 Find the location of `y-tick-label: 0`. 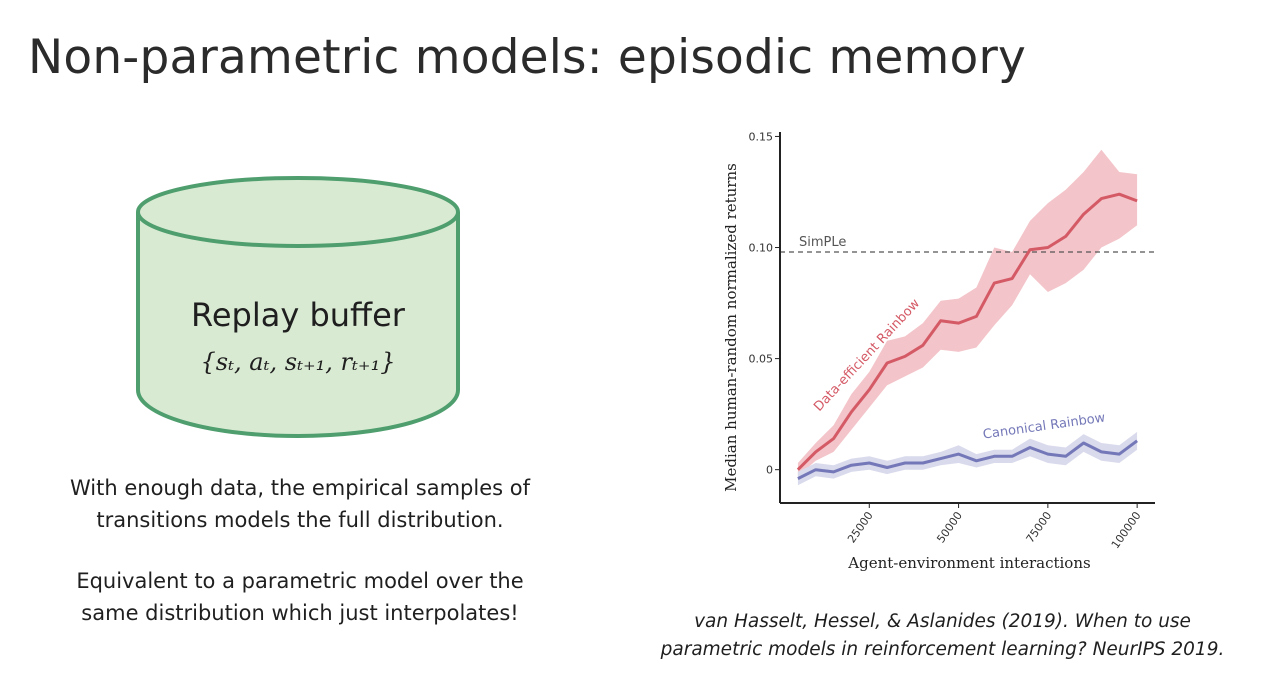

y-tick-label: 0 is located at coordinates (769, 470).